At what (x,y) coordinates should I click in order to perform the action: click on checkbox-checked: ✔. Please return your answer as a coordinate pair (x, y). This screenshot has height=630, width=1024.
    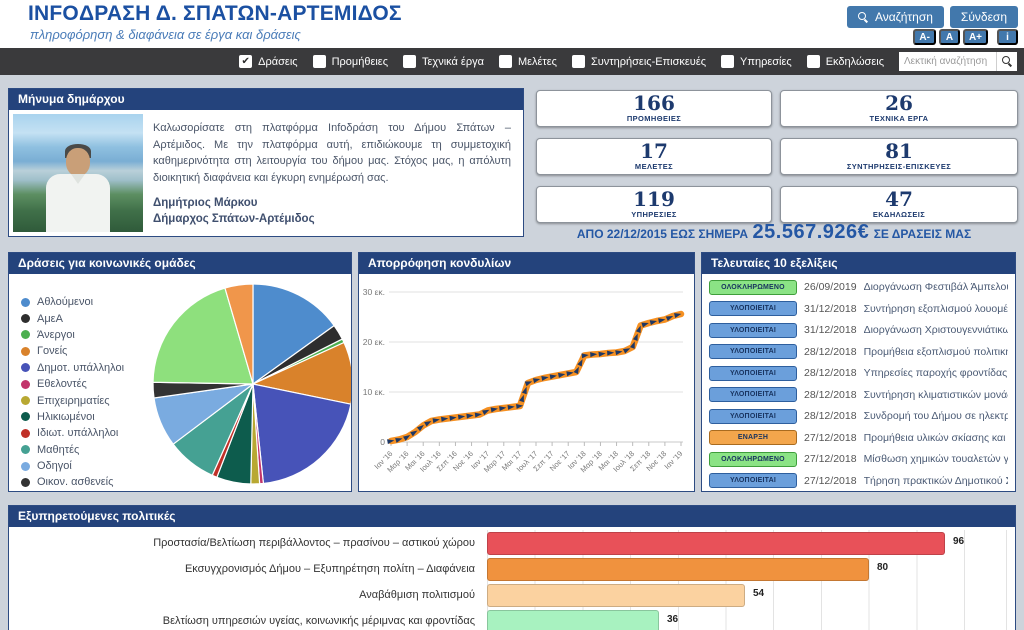
    Looking at the image, I should click on (246, 61).